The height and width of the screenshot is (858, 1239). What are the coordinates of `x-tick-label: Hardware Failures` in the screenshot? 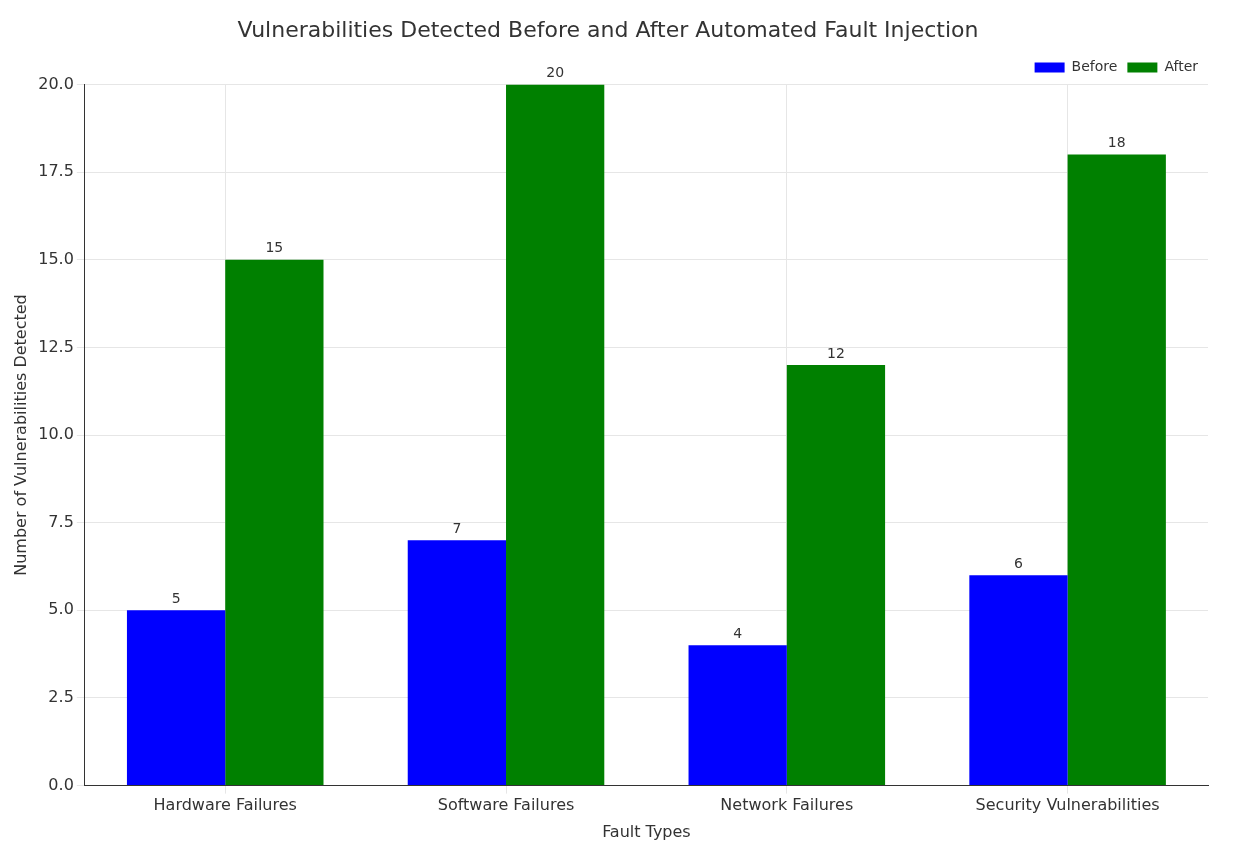 It's located at (225, 805).